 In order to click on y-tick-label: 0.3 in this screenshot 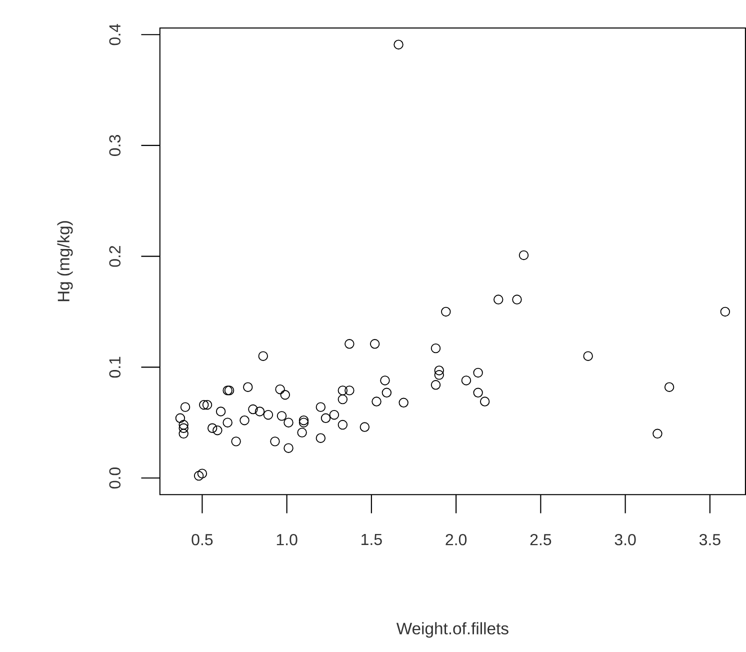, I will do `click(115, 145)`.